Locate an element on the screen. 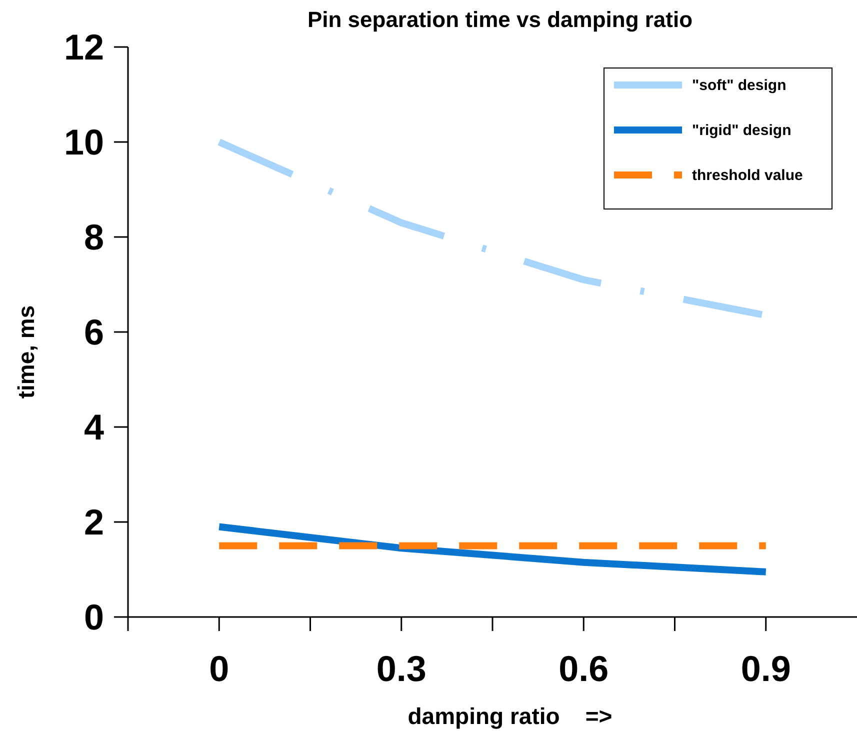 This screenshot has height=731, width=857. y-axis-title: time, ms is located at coordinates (26, 352).